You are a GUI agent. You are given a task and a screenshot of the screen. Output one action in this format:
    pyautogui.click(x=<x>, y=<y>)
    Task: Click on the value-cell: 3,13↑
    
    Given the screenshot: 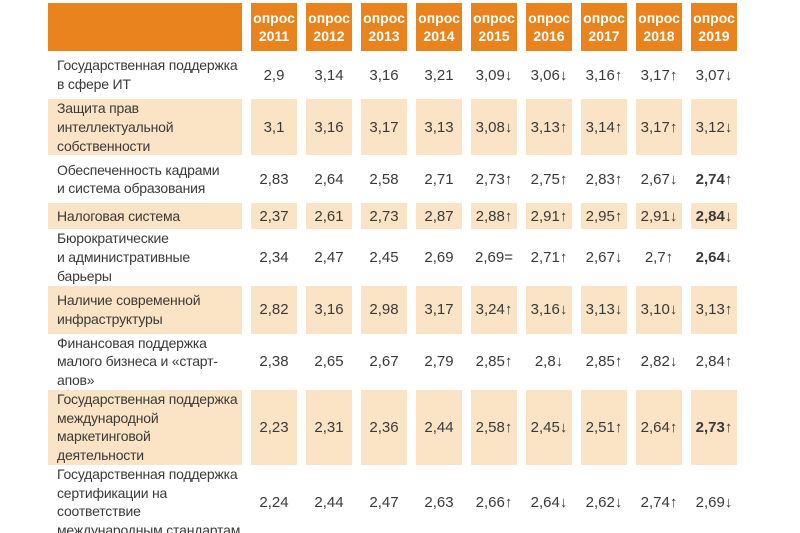 What is the action you would take?
    pyautogui.click(x=714, y=309)
    